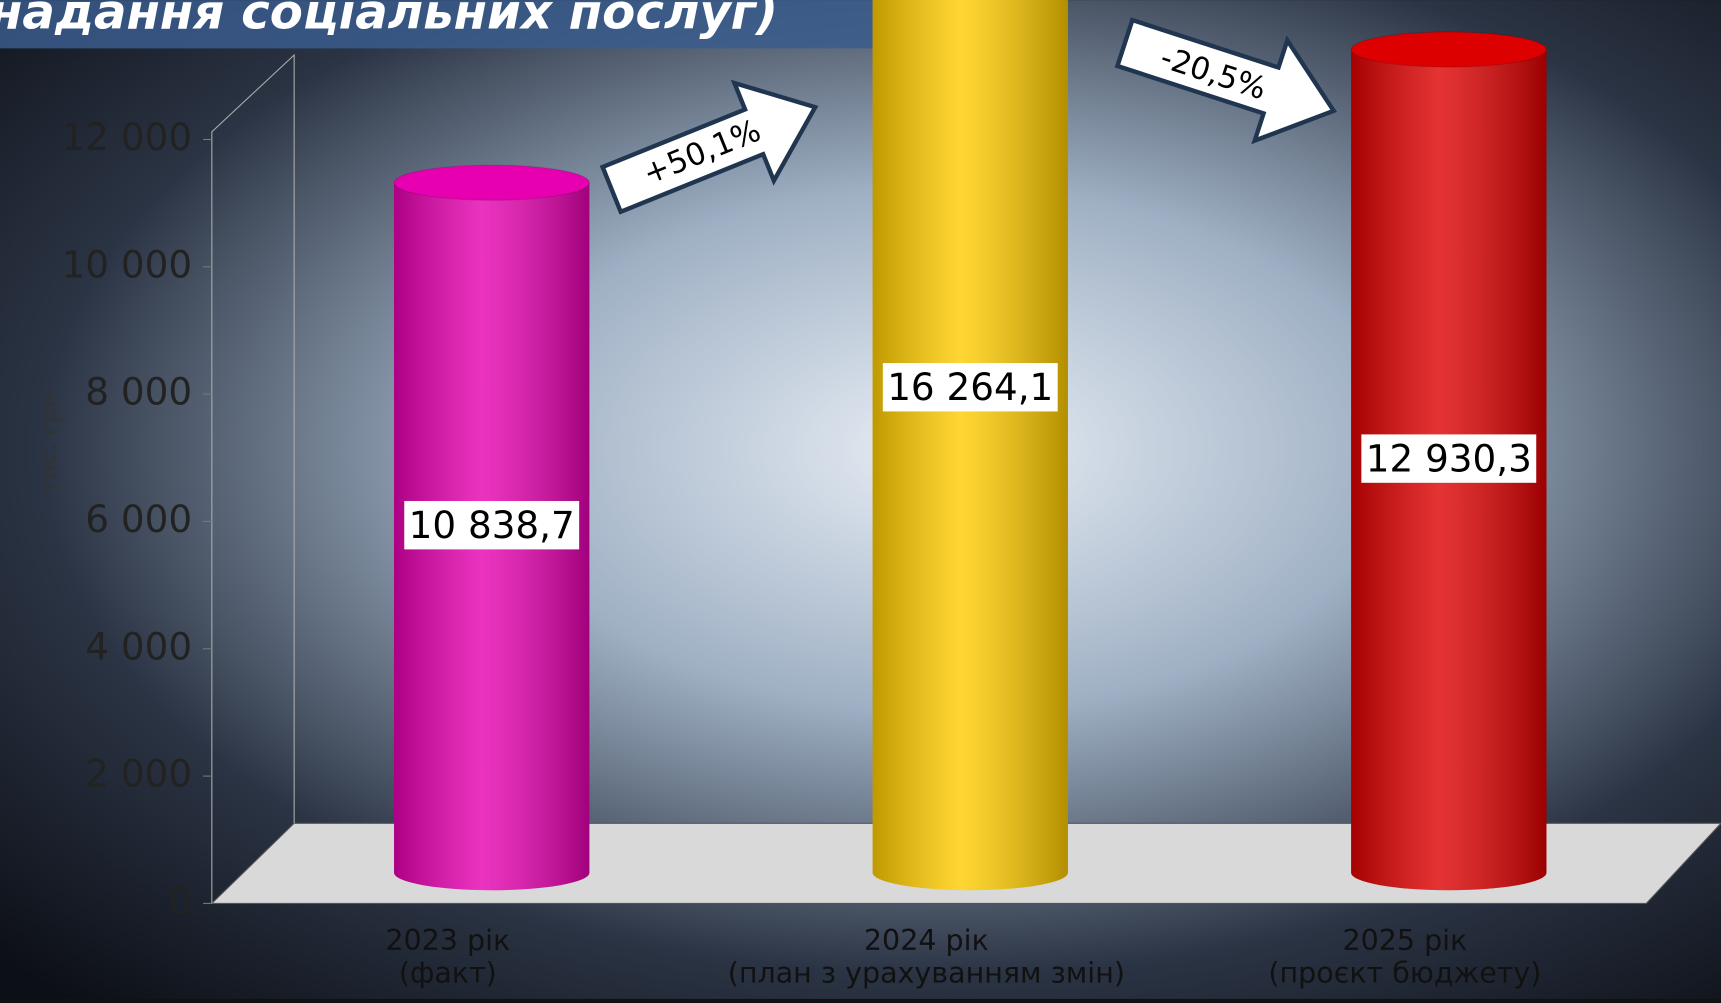 This screenshot has height=1003, width=1721. I want to click on value-label: 10 838,7, so click(492, 525).